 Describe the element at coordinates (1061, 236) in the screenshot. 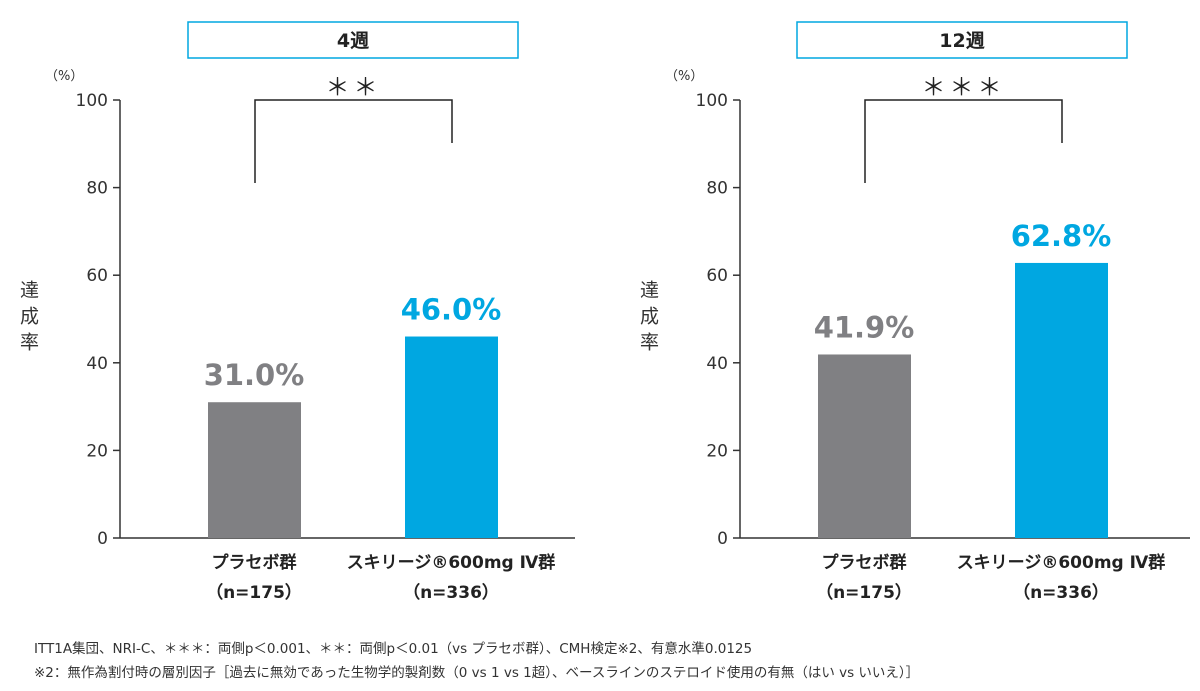

I see `data-label: 62.8%` at that location.